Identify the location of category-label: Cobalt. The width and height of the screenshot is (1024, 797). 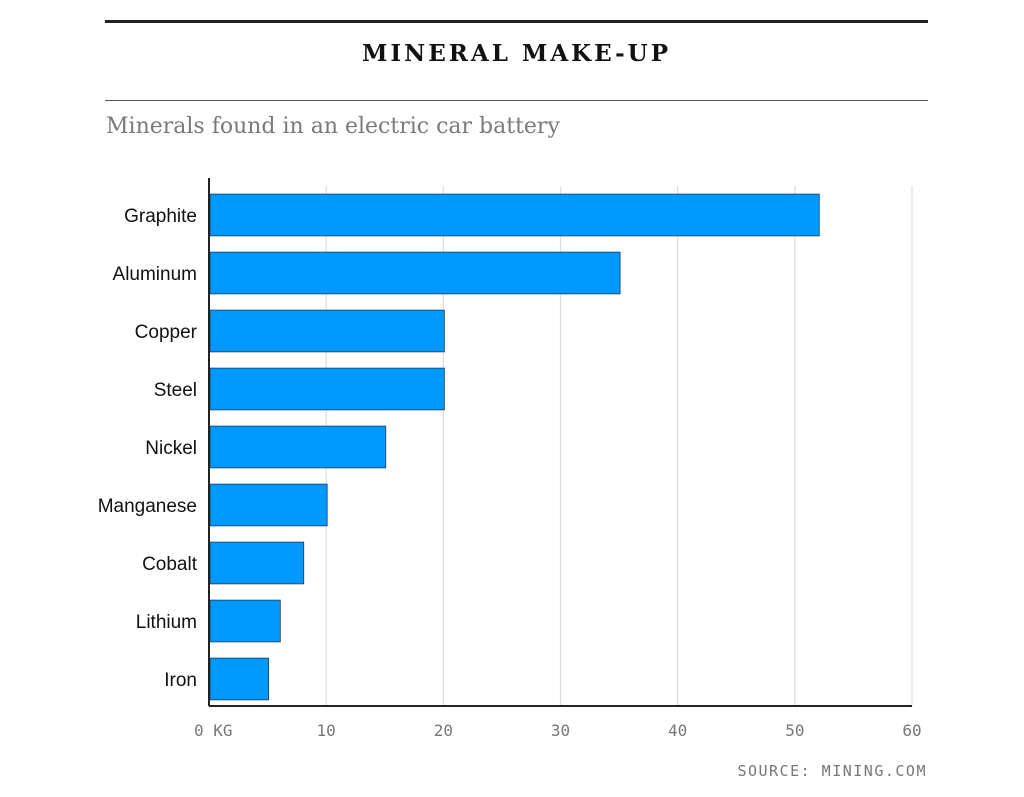
(170, 564).